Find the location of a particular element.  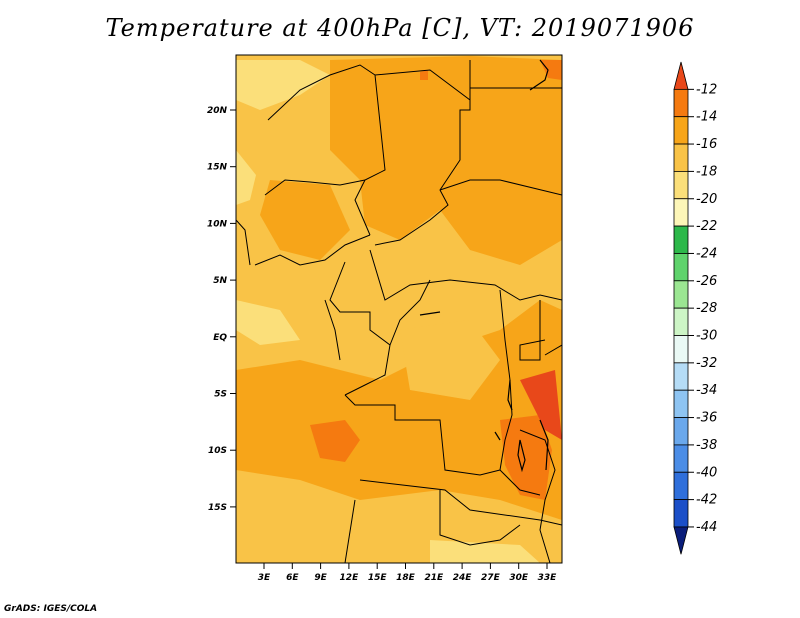

lakes is located at coordinates (484, 266).